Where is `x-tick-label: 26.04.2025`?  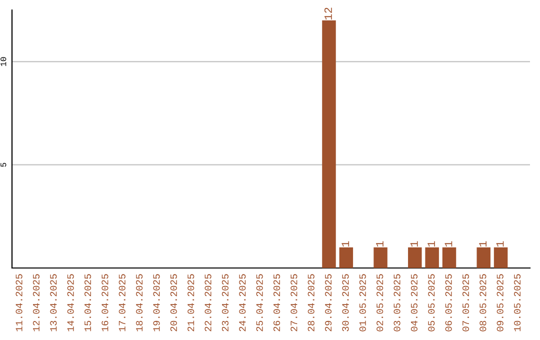 x-tick-label: 26.04.2025 is located at coordinates (276, 303).